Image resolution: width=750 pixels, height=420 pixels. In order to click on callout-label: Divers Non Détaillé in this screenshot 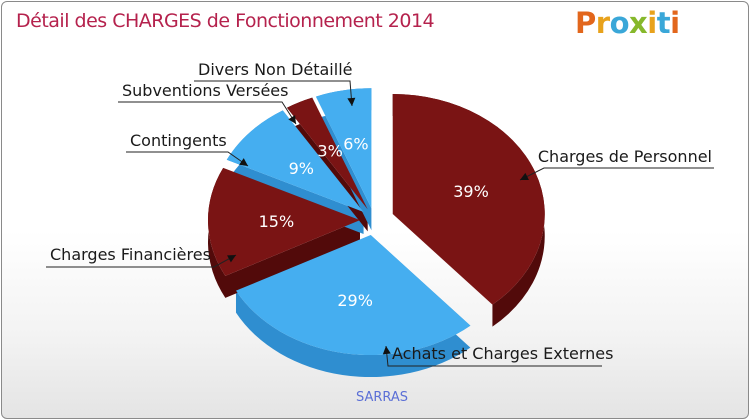, I will do `click(275, 69)`.